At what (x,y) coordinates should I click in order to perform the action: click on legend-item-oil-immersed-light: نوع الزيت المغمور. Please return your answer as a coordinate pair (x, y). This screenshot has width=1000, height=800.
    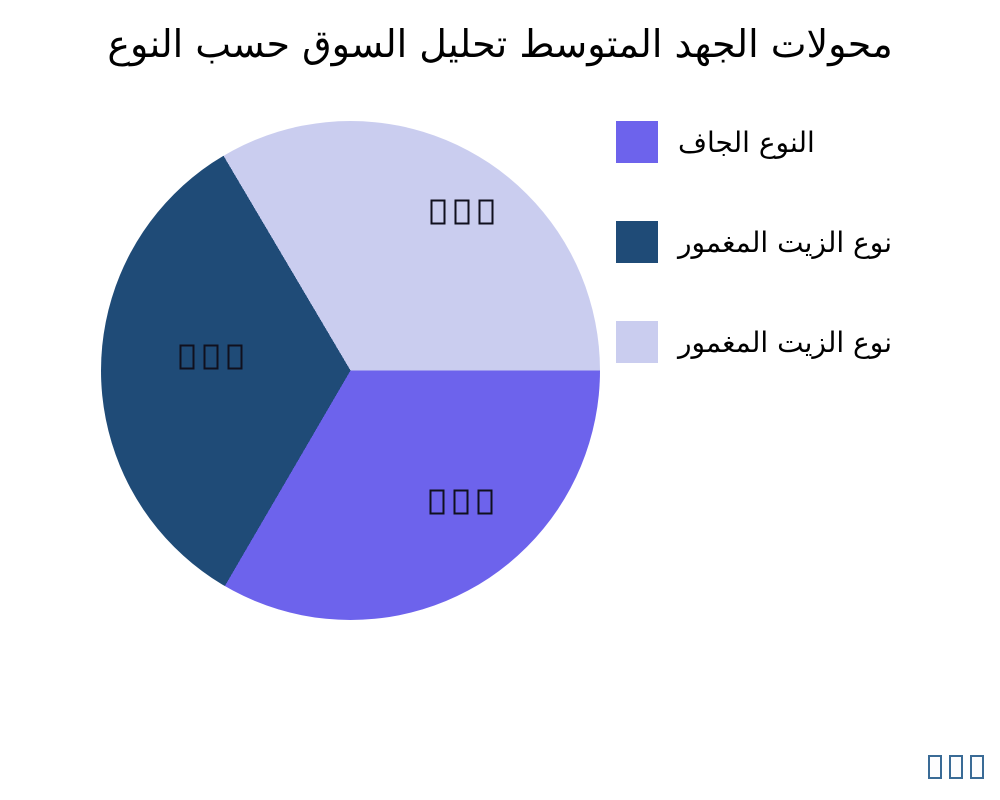
    Looking at the image, I should click on (754, 342).